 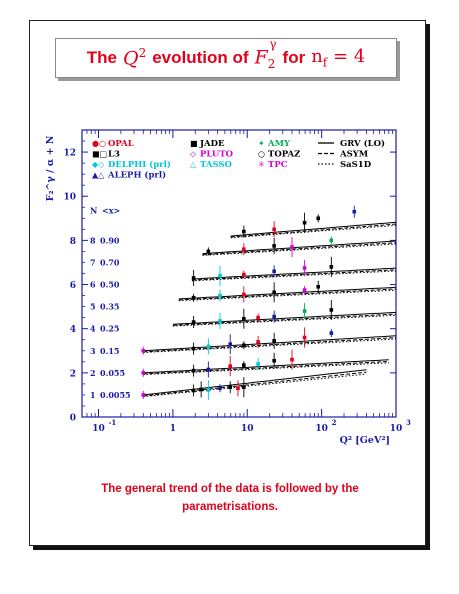 I want to click on legend-label: ASYM, so click(x=354, y=155).